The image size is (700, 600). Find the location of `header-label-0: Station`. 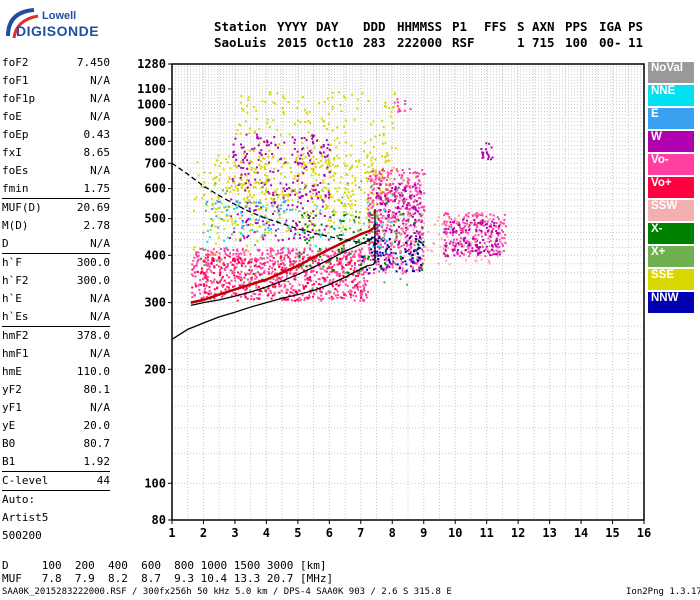

header-label-0: Station is located at coordinates (240, 26).